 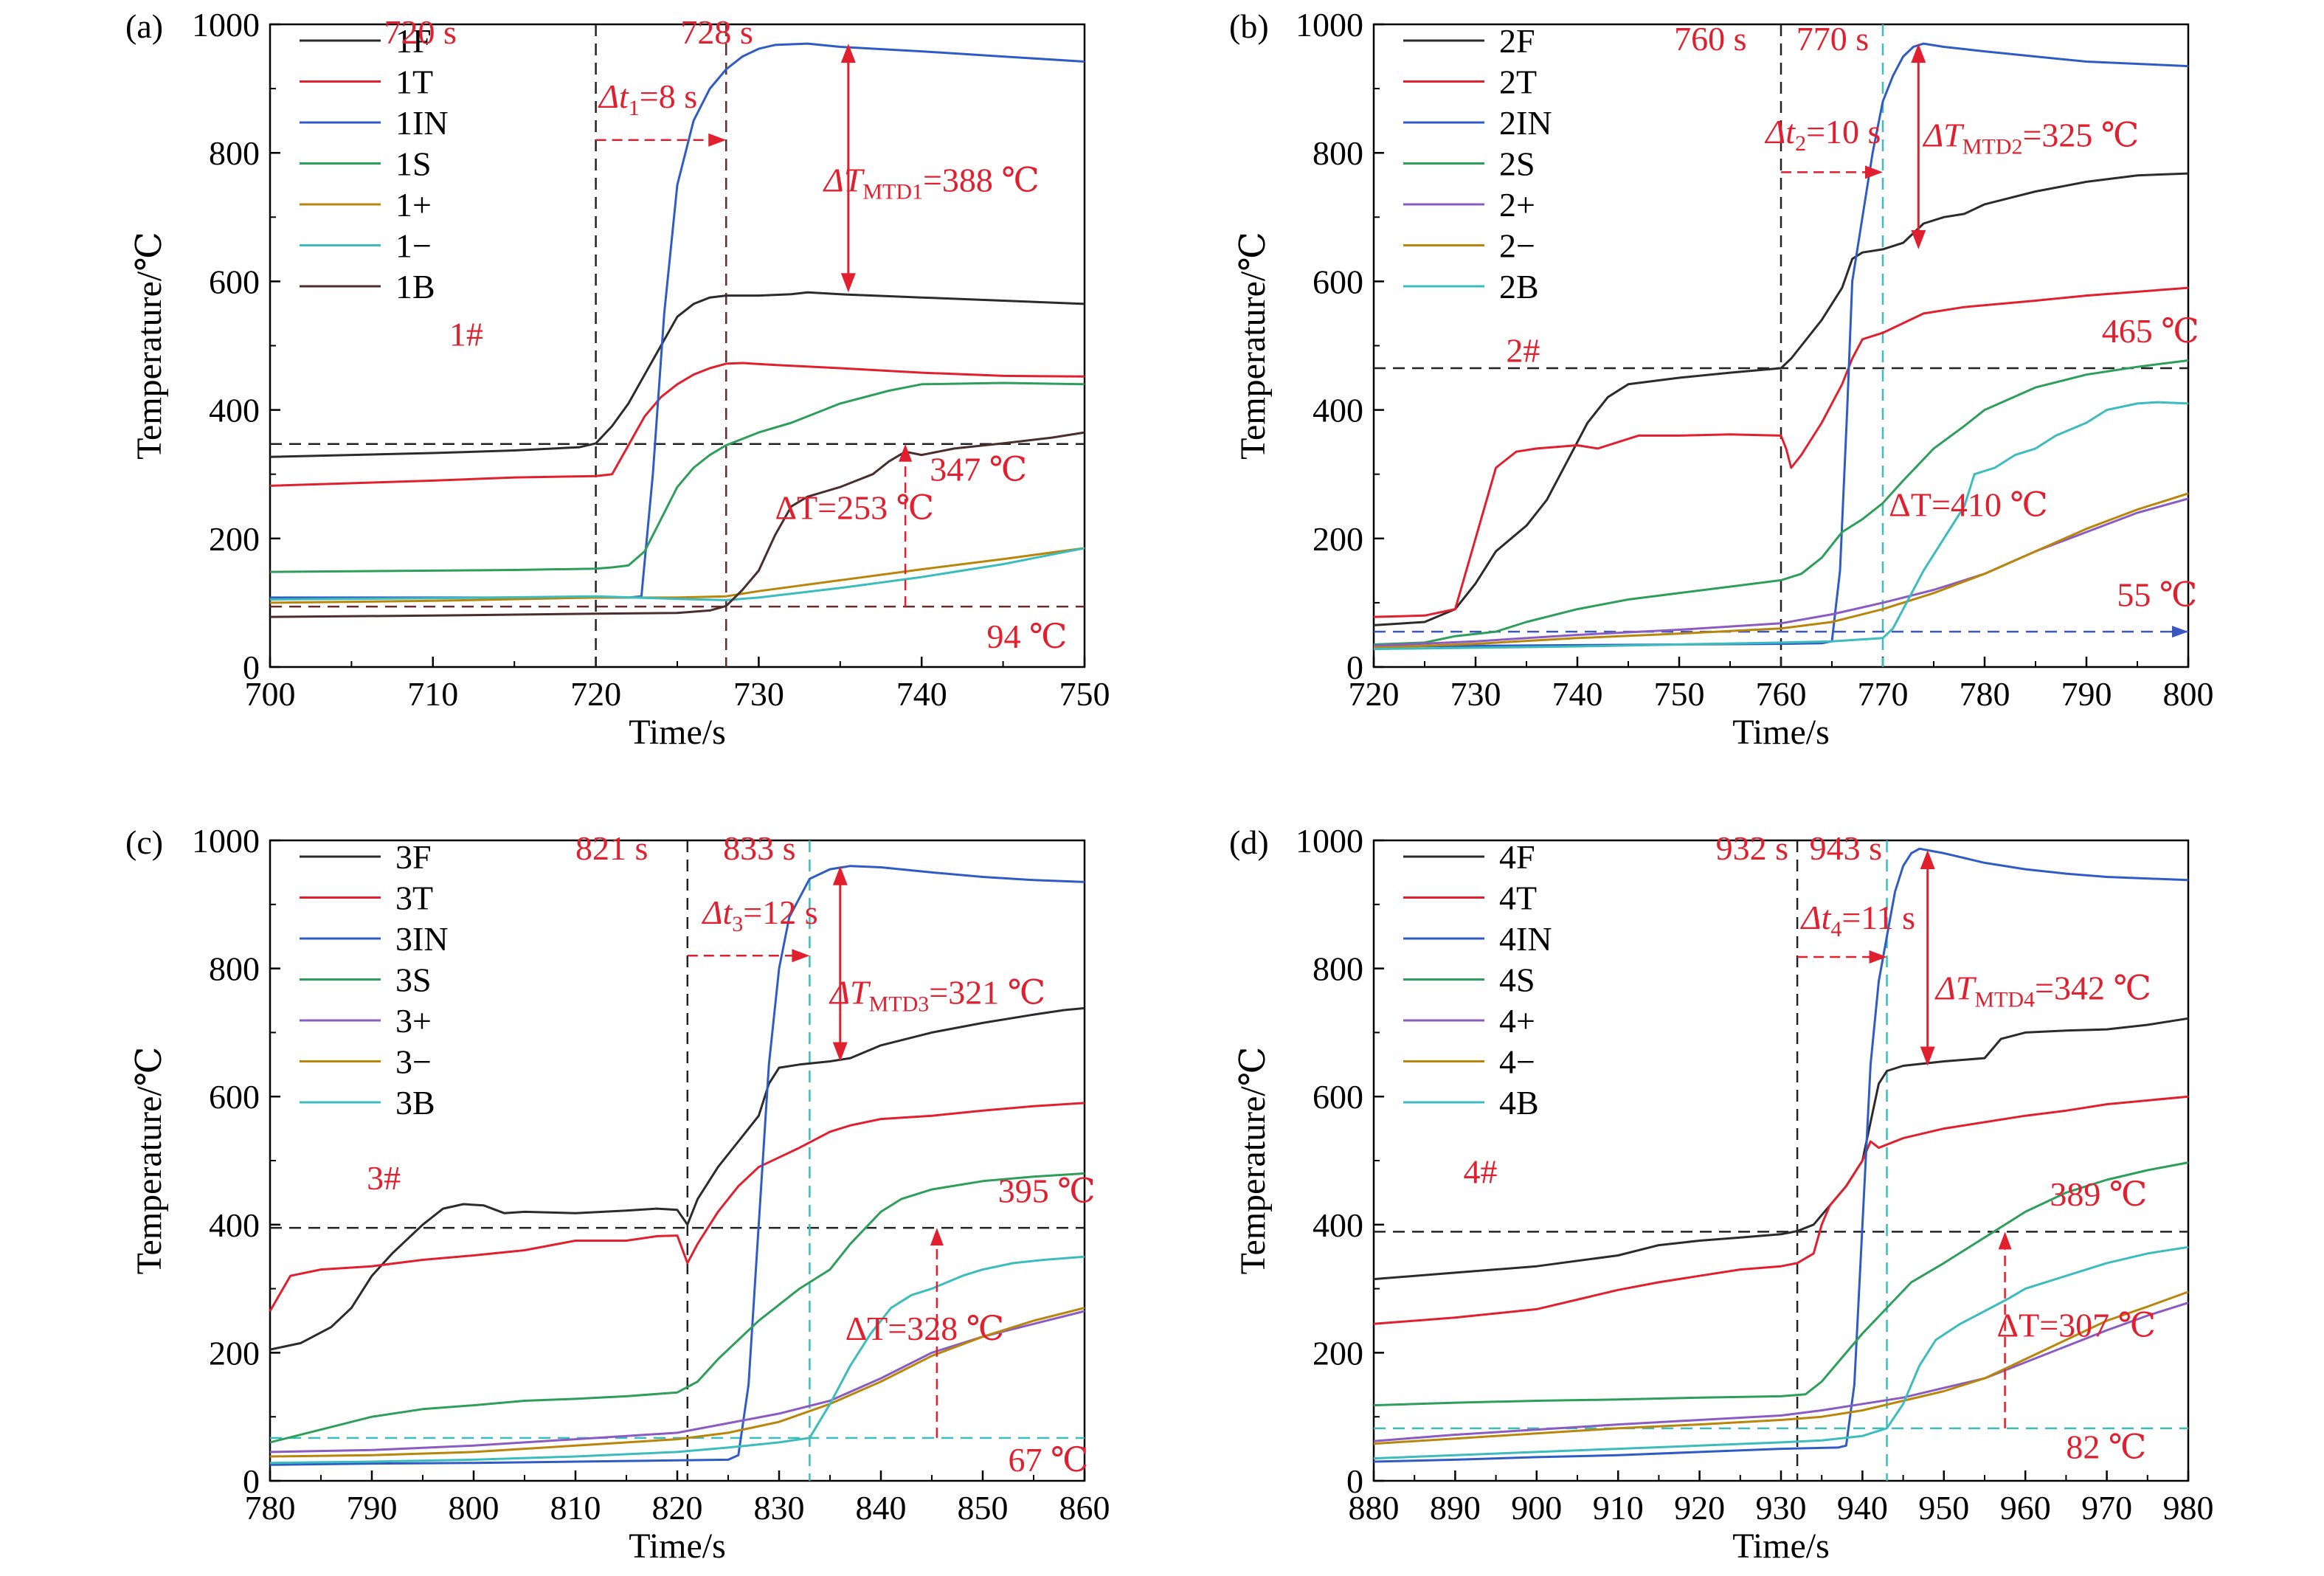 I want to click on mtd-subscript: MTD3, so click(x=899, y=1004).